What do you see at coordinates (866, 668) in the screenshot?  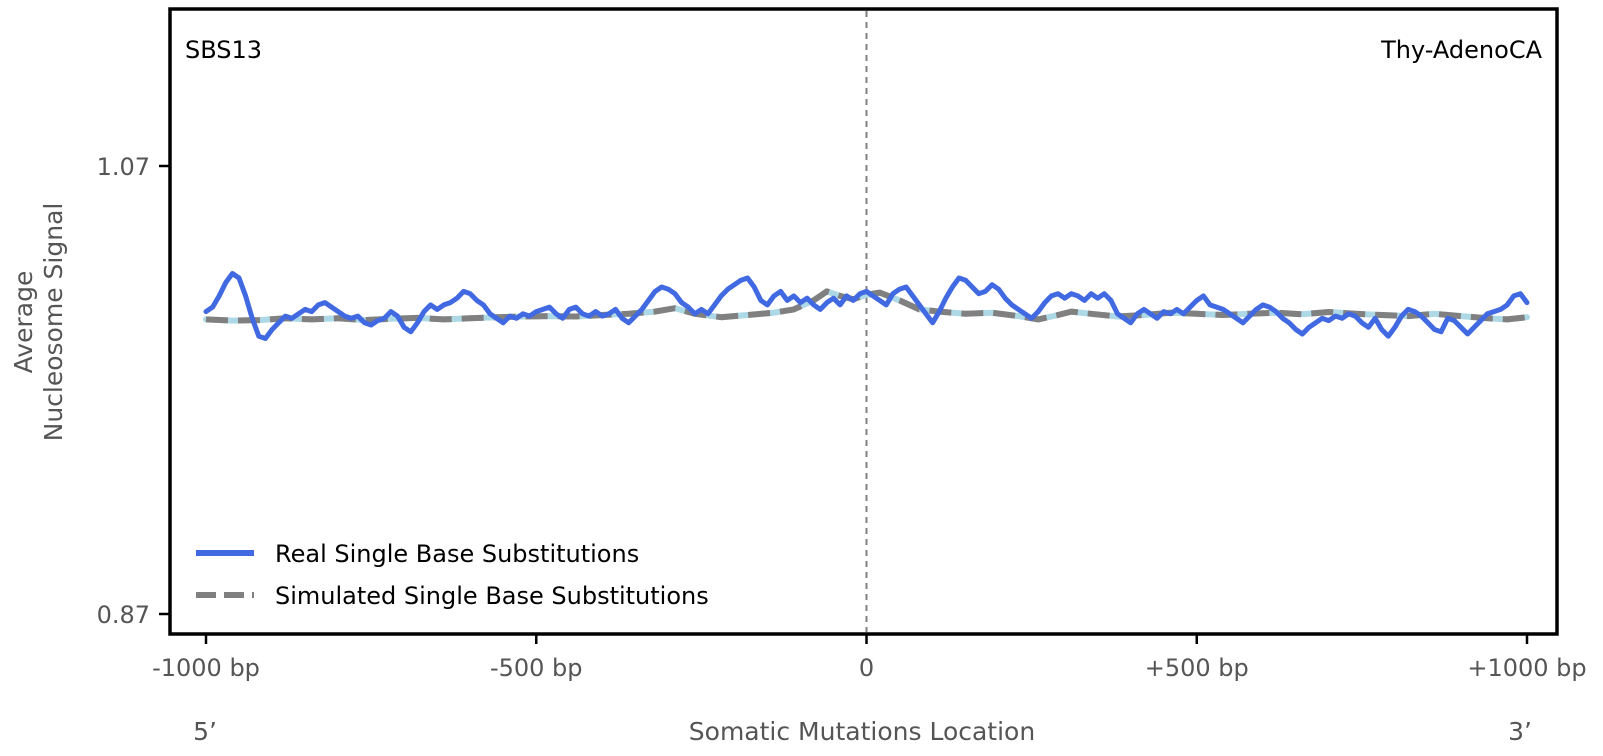 I see `x-tick-label: 0` at bounding box center [866, 668].